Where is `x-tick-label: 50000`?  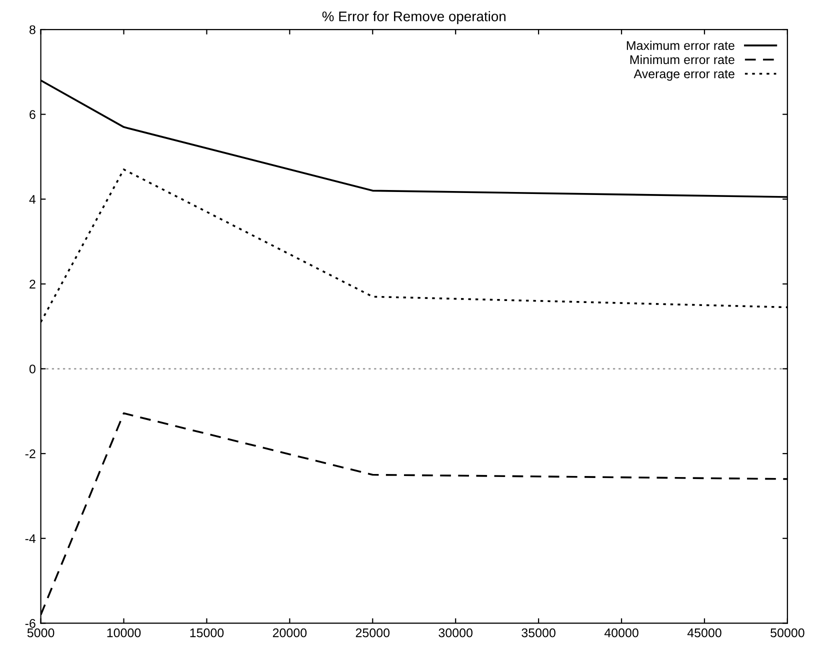 x-tick-label: 50000 is located at coordinates (787, 633).